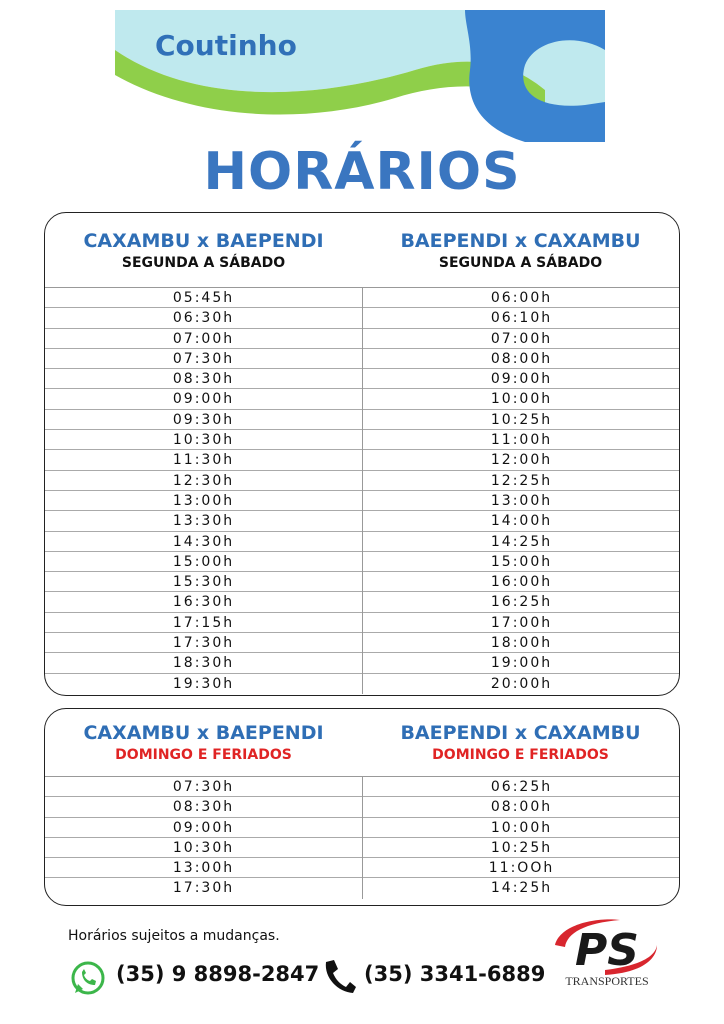  I want to click on time: 17:00h, so click(520, 623).